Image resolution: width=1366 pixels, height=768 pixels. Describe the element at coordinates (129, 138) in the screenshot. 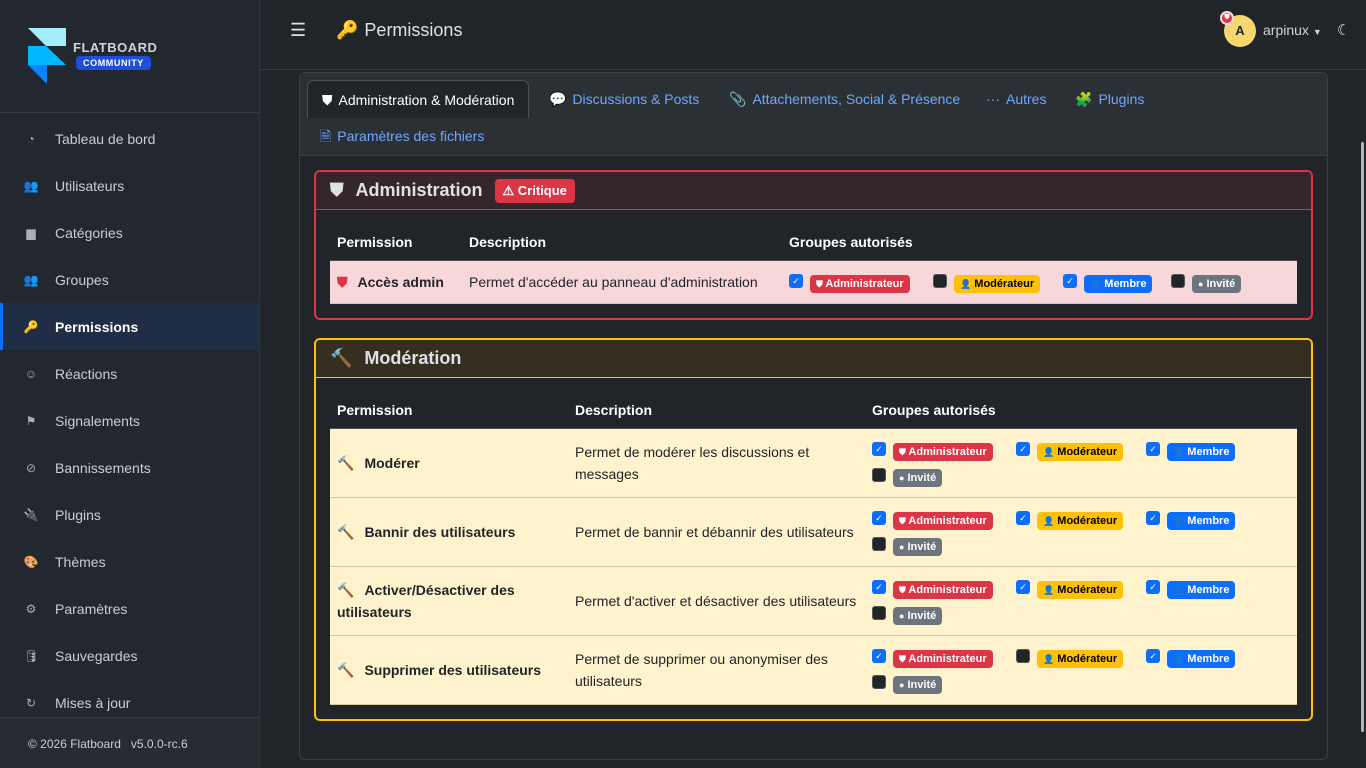

I see `sidebar-item-tableau-de-bord: ◔ Tableau de bord` at that location.